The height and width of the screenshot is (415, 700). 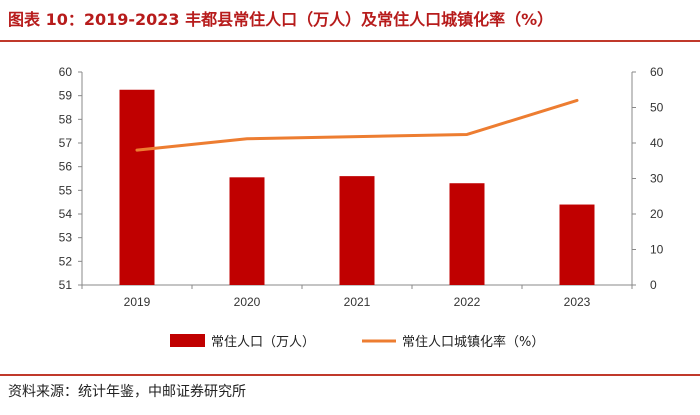 What do you see at coordinates (357, 302) in the screenshot?
I see `x-tick-label: 2021` at bounding box center [357, 302].